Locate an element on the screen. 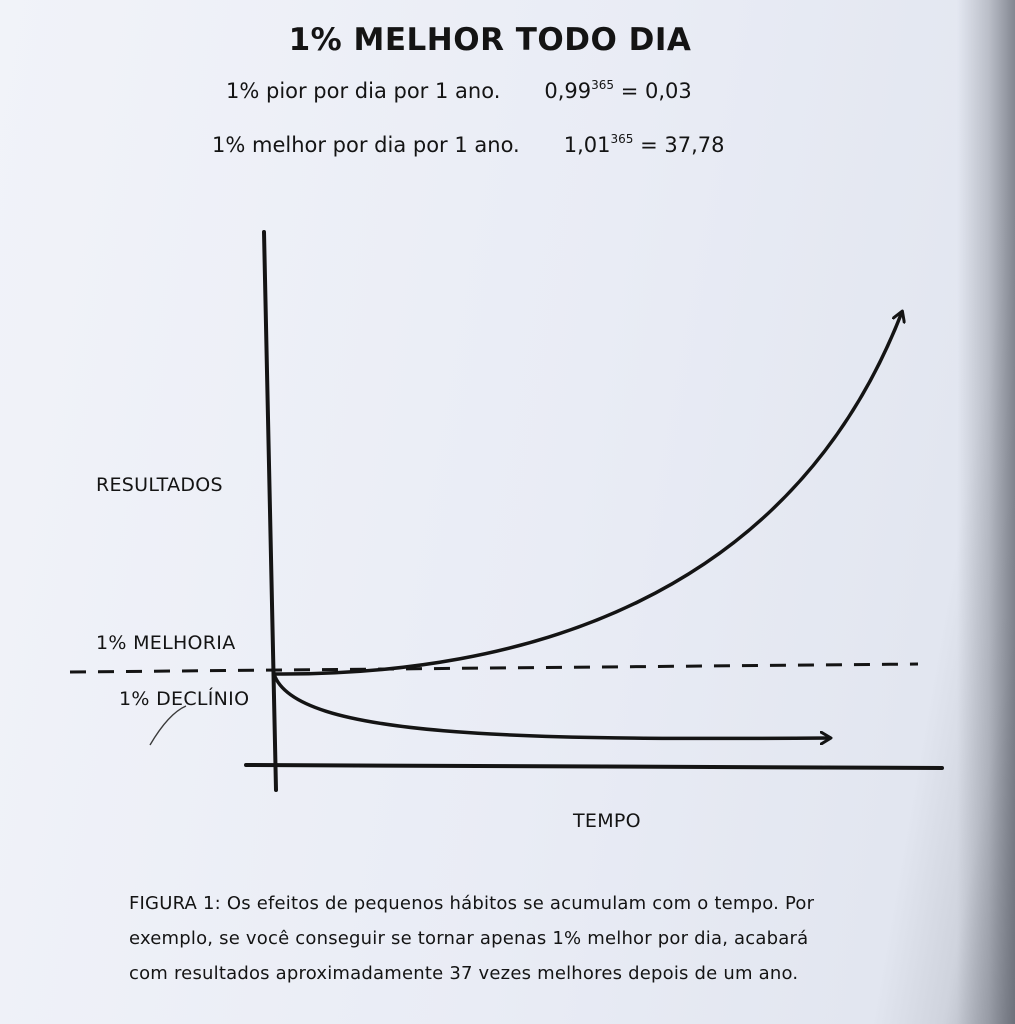 The image size is (1015, 1024). improvement-label: 1% MELHORIA is located at coordinates (166, 643).